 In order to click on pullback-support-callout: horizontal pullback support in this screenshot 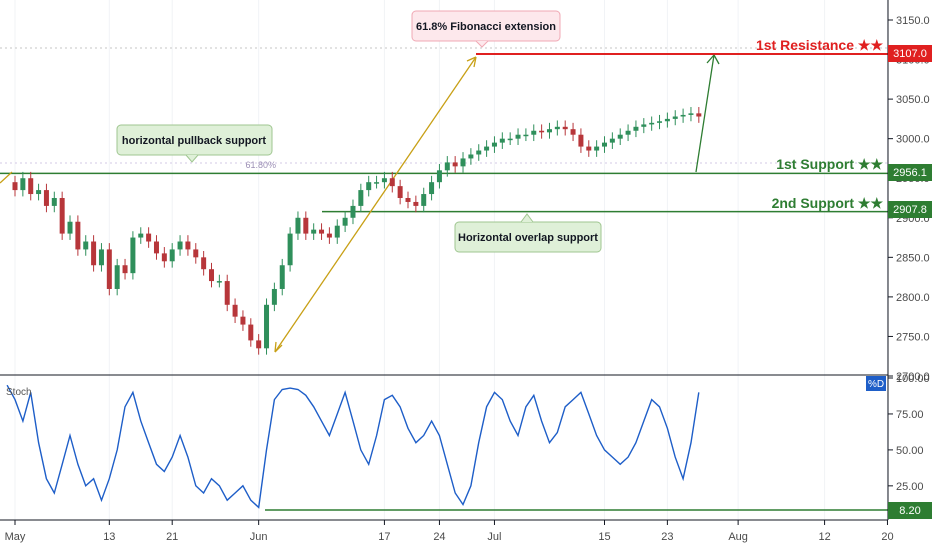, I will do `click(194, 143)`.